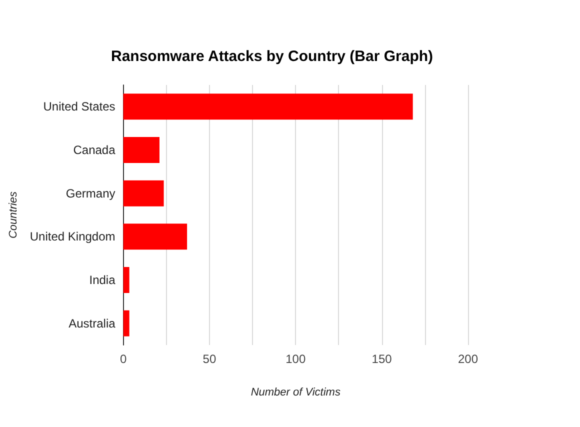 This screenshot has height=427, width=580. I want to click on y-tick-label: Australia, so click(92, 323).